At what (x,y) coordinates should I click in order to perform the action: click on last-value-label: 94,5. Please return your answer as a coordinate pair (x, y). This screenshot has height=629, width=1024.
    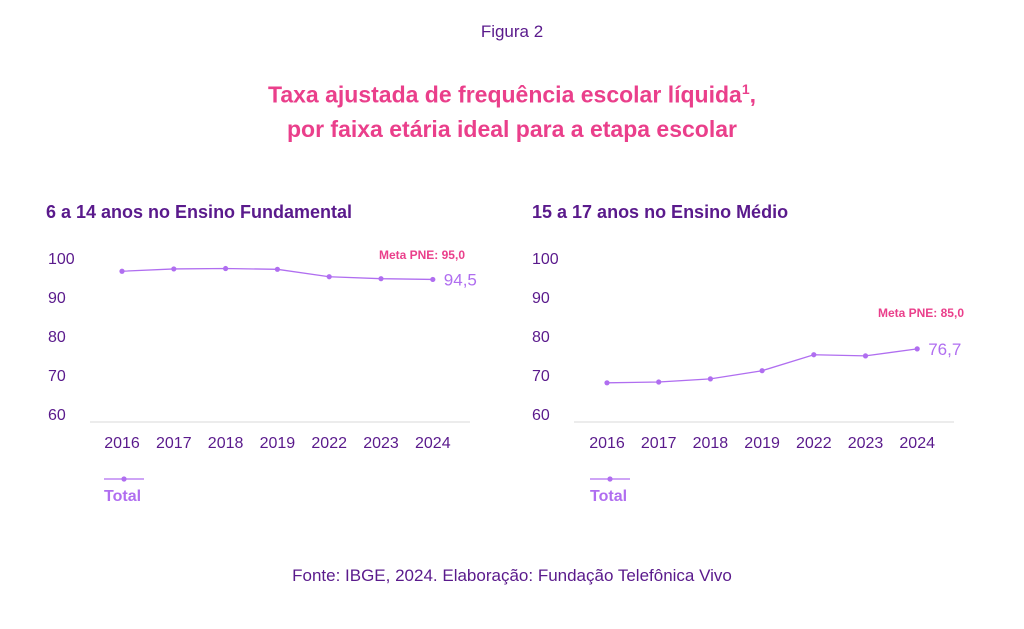
    Looking at the image, I should click on (460, 279).